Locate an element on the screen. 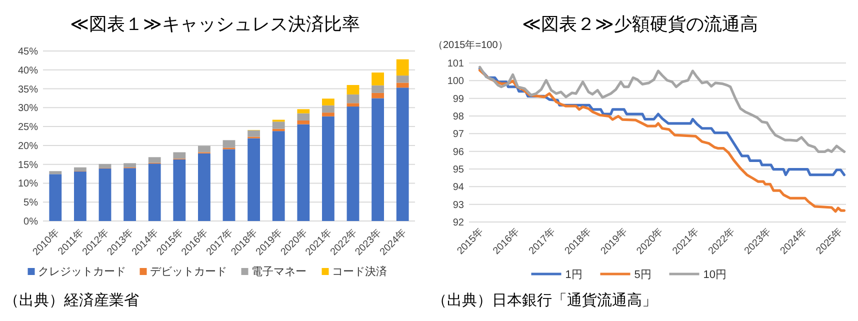 This screenshot has width=858, height=321. line-series is located at coordinates (662, 109).